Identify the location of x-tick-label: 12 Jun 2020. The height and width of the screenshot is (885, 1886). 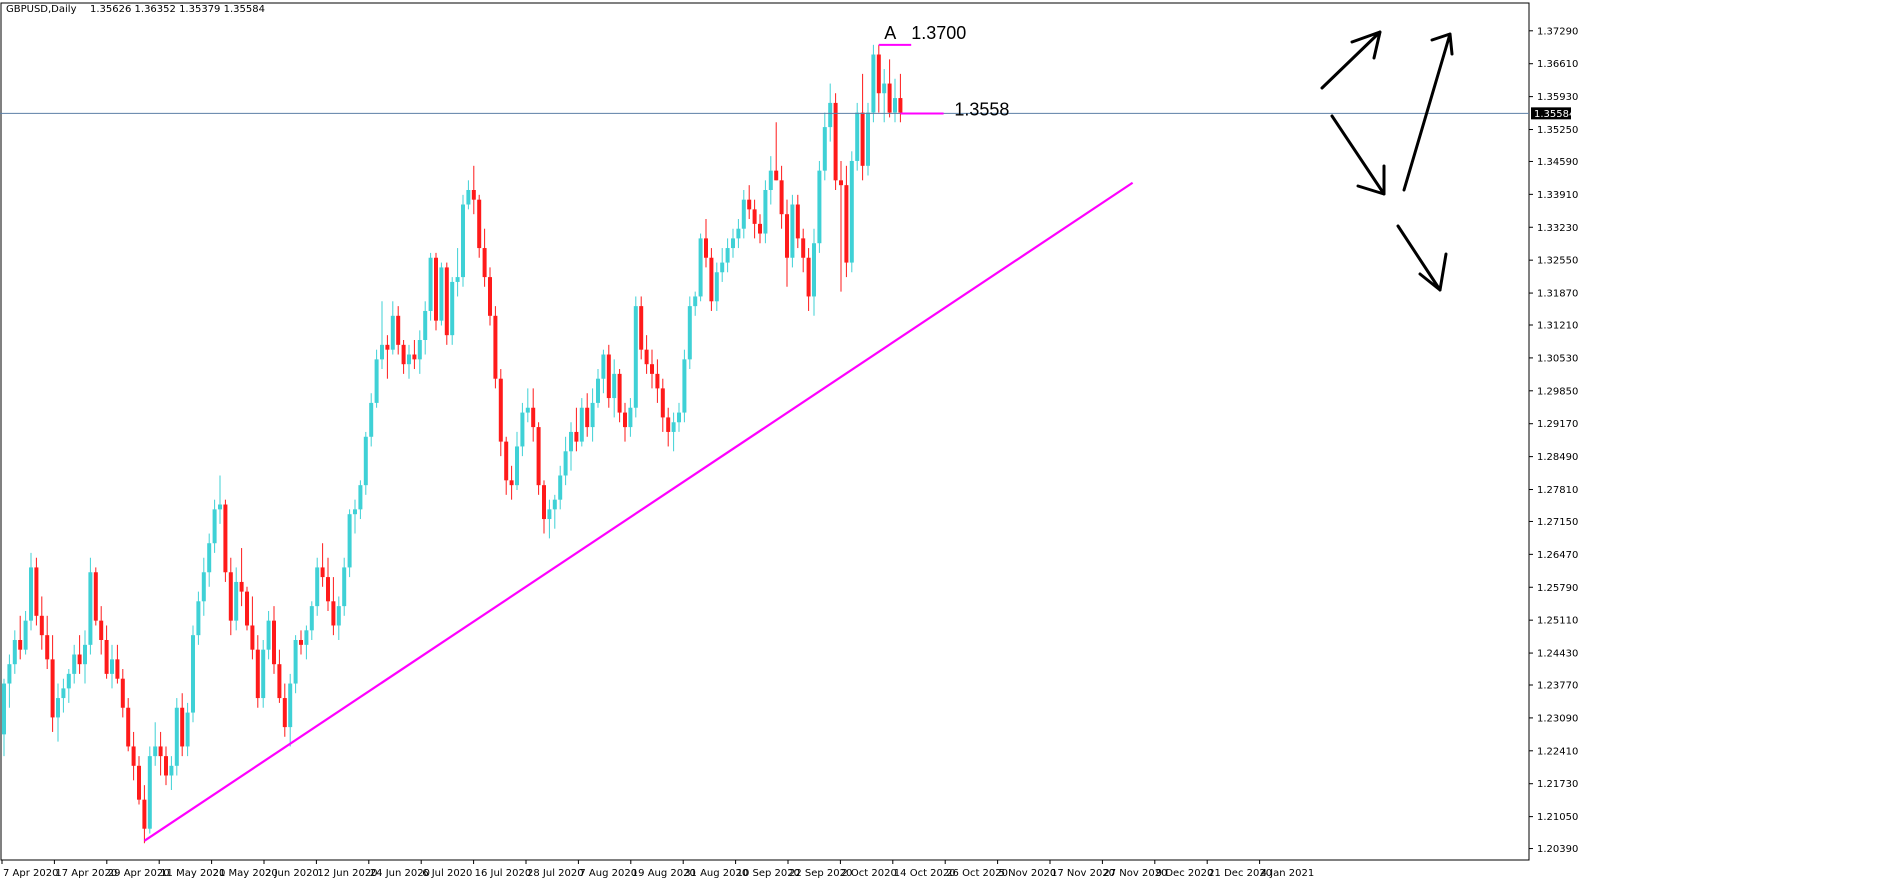
(347, 873).